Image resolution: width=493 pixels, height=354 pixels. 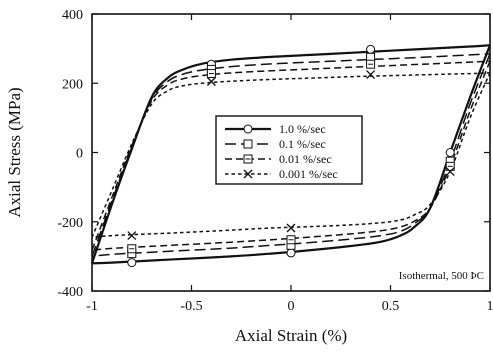 I want to click on x-tick-label: -0.5, so click(x=191, y=306).